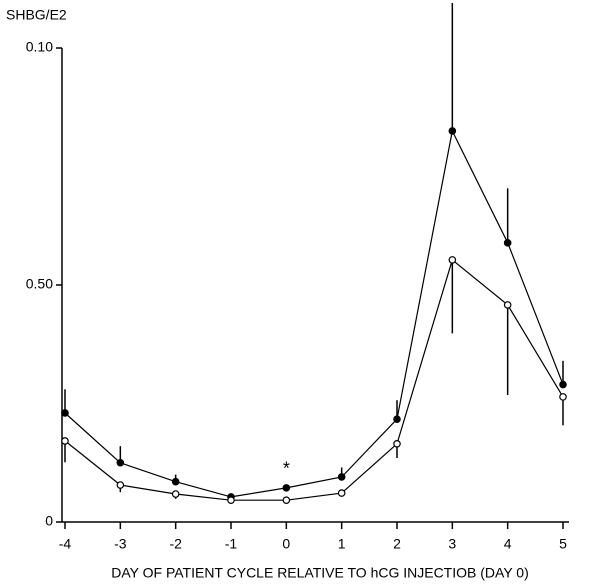 The image size is (592, 586). What do you see at coordinates (508, 544) in the screenshot?
I see `x-tick-label: 4` at bounding box center [508, 544].